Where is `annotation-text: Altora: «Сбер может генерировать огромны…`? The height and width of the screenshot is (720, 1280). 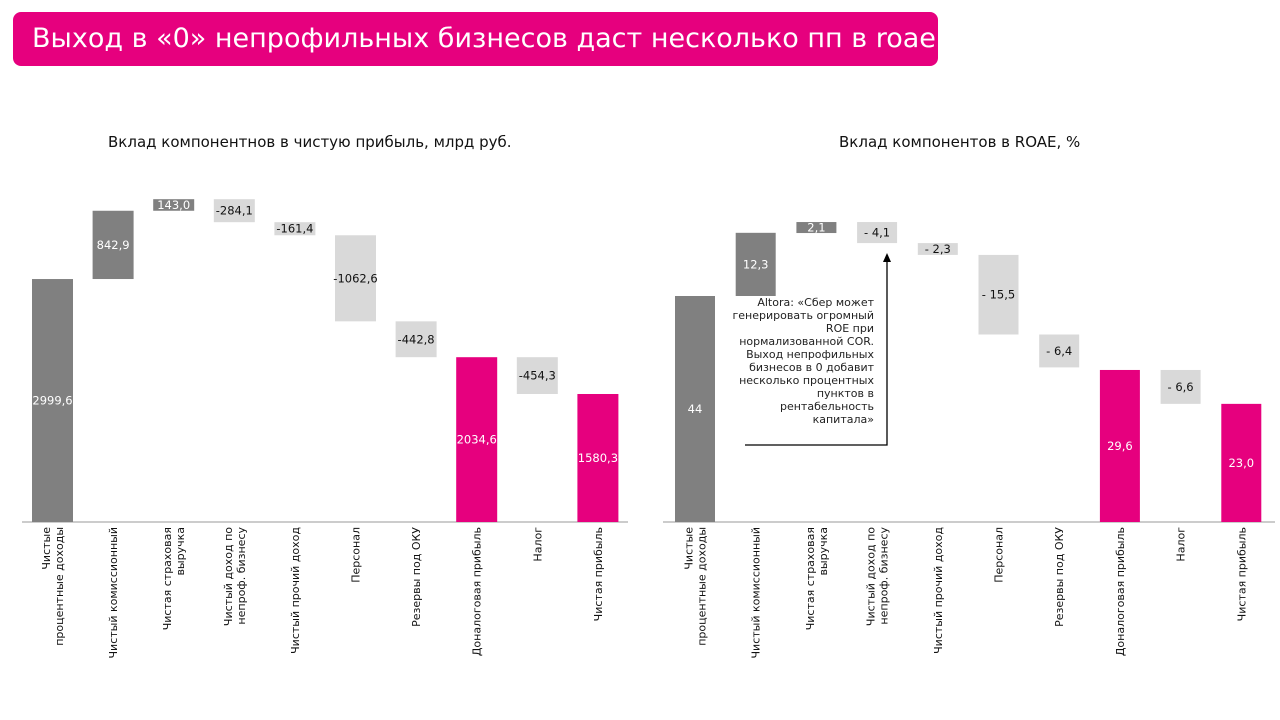
annotation-text: Altora: «Сбер может генерировать огромны… is located at coordinates (803, 361).